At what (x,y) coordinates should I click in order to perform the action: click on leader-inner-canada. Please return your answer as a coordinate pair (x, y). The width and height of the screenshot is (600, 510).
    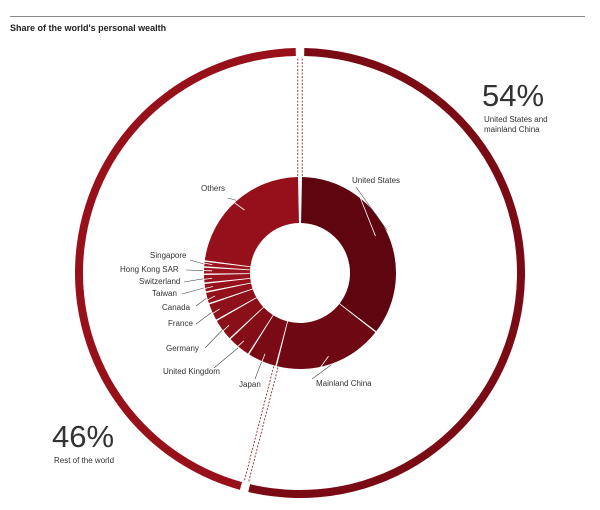
    Looking at the image, I should click on (205, 301).